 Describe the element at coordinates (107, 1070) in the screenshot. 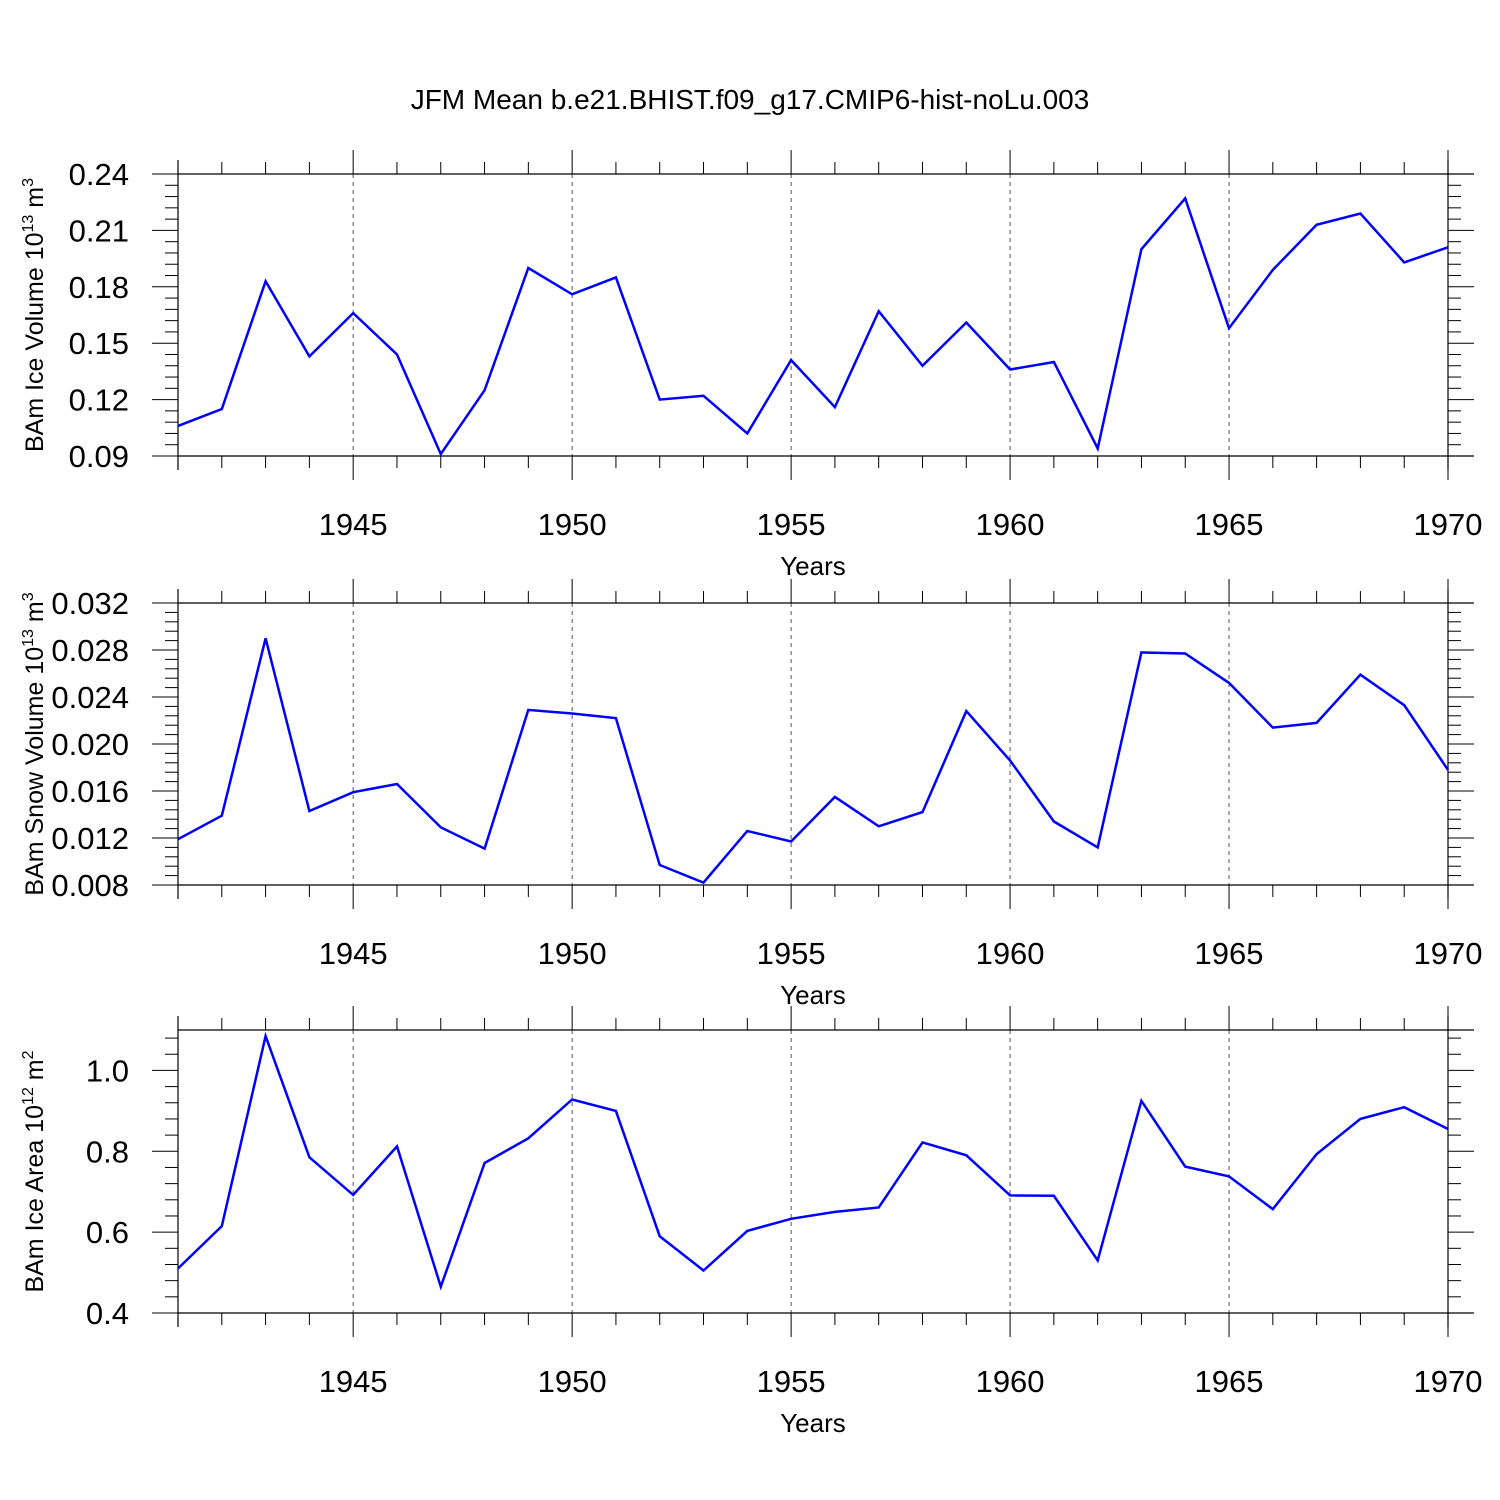

I see `y-tick-label: 1.0` at that location.